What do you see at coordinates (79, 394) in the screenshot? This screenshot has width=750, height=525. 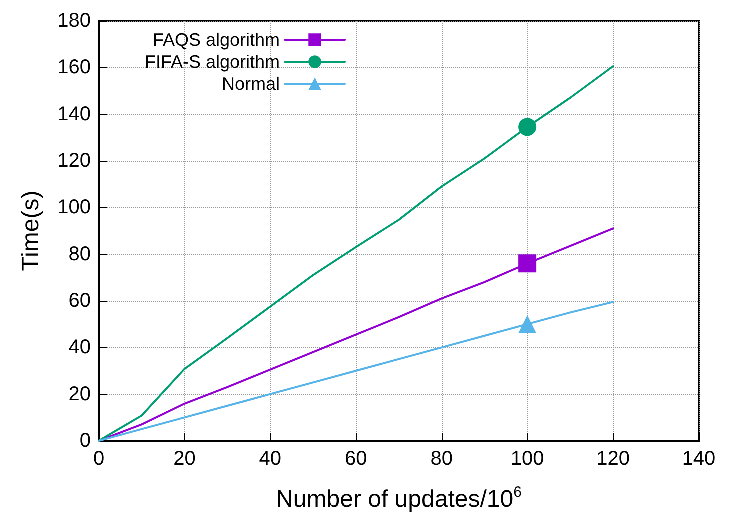 I see `y-tick-label: 20` at bounding box center [79, 394].